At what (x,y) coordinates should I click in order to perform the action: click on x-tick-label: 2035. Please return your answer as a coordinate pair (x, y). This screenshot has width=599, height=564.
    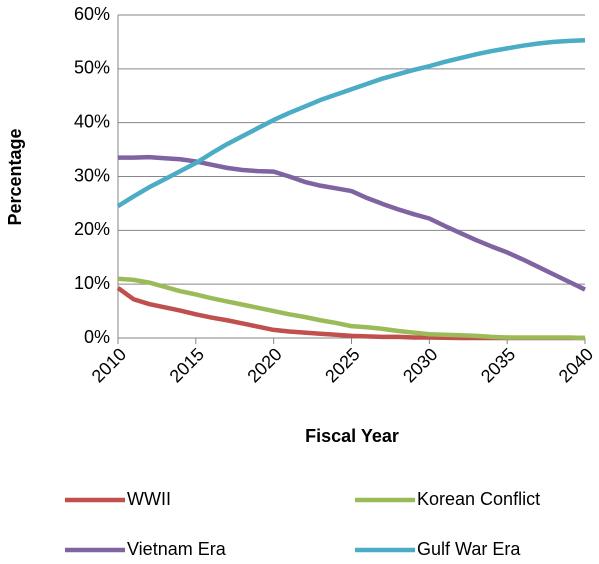
    Looking at the image, I should click on (498, 365).